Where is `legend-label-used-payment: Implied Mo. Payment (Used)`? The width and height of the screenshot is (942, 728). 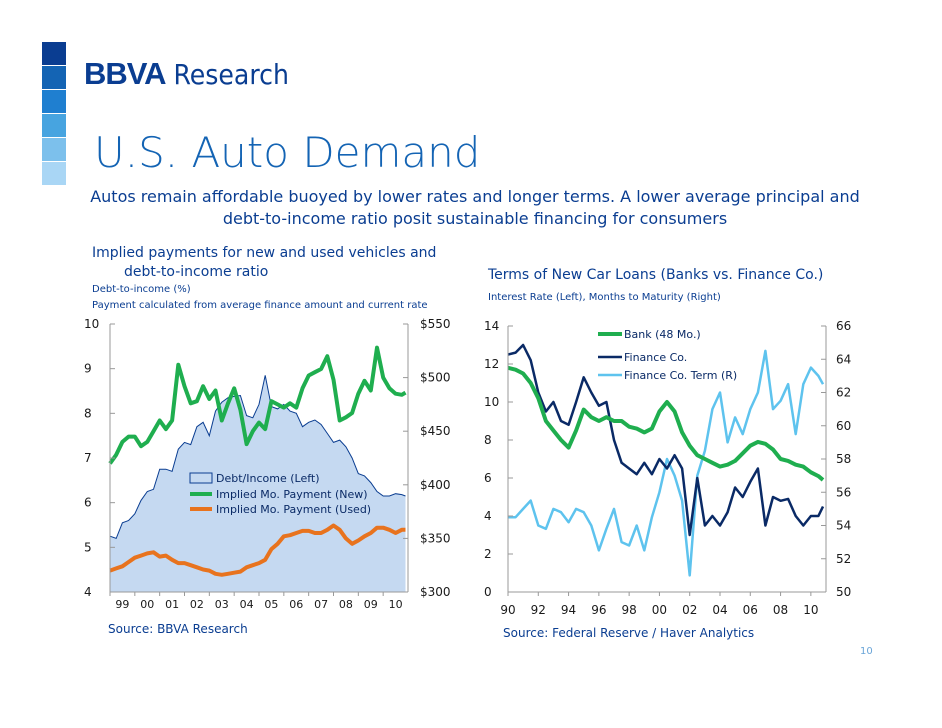 legend-label-used-payment: Implied Mo. Payment (Used) is located at coordinates (293, 509).